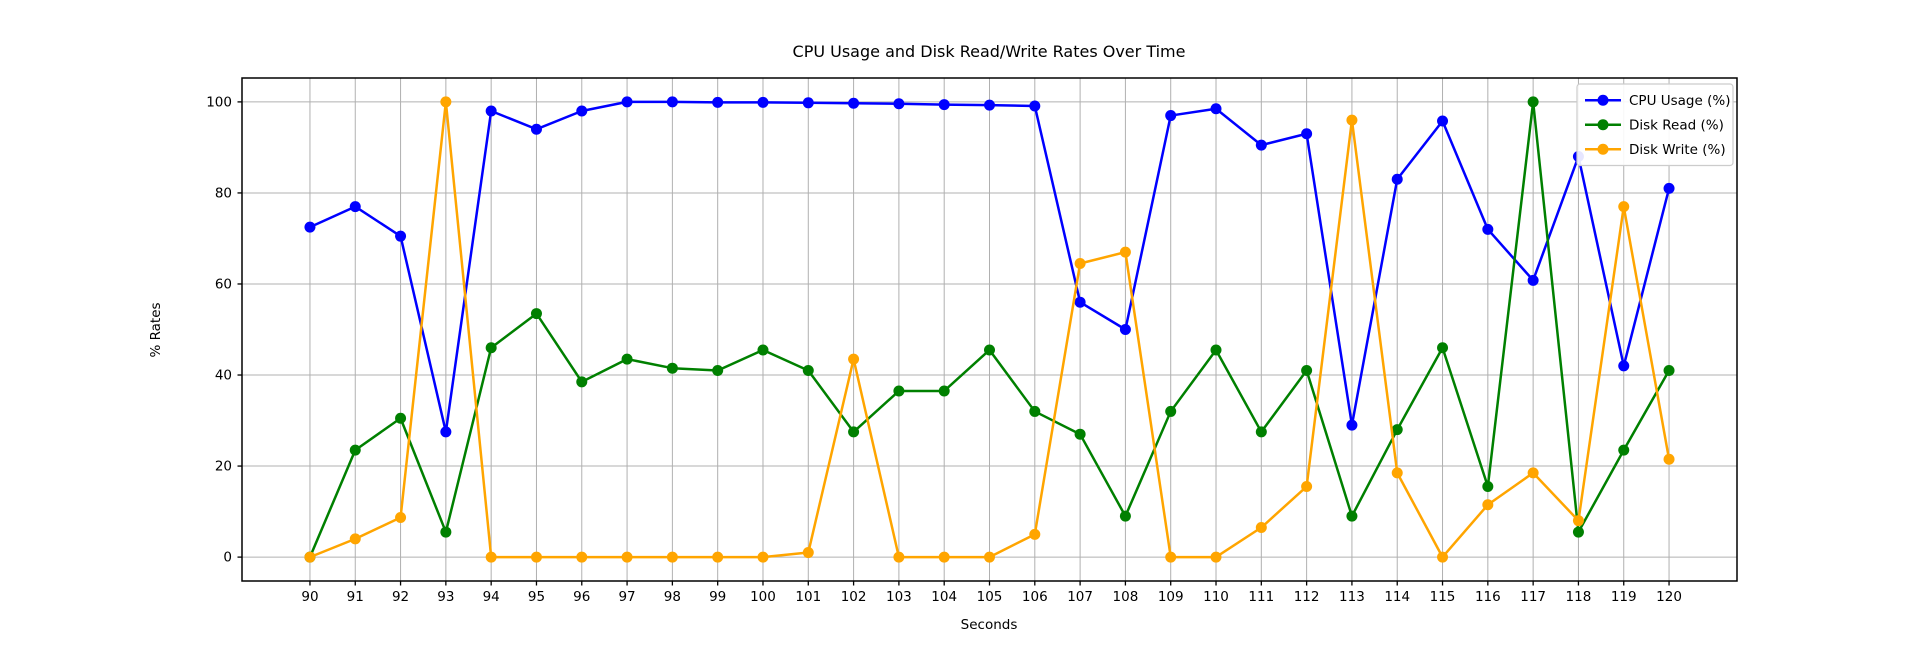  I want to click on x-tick-label: 98, so click(672, 597).